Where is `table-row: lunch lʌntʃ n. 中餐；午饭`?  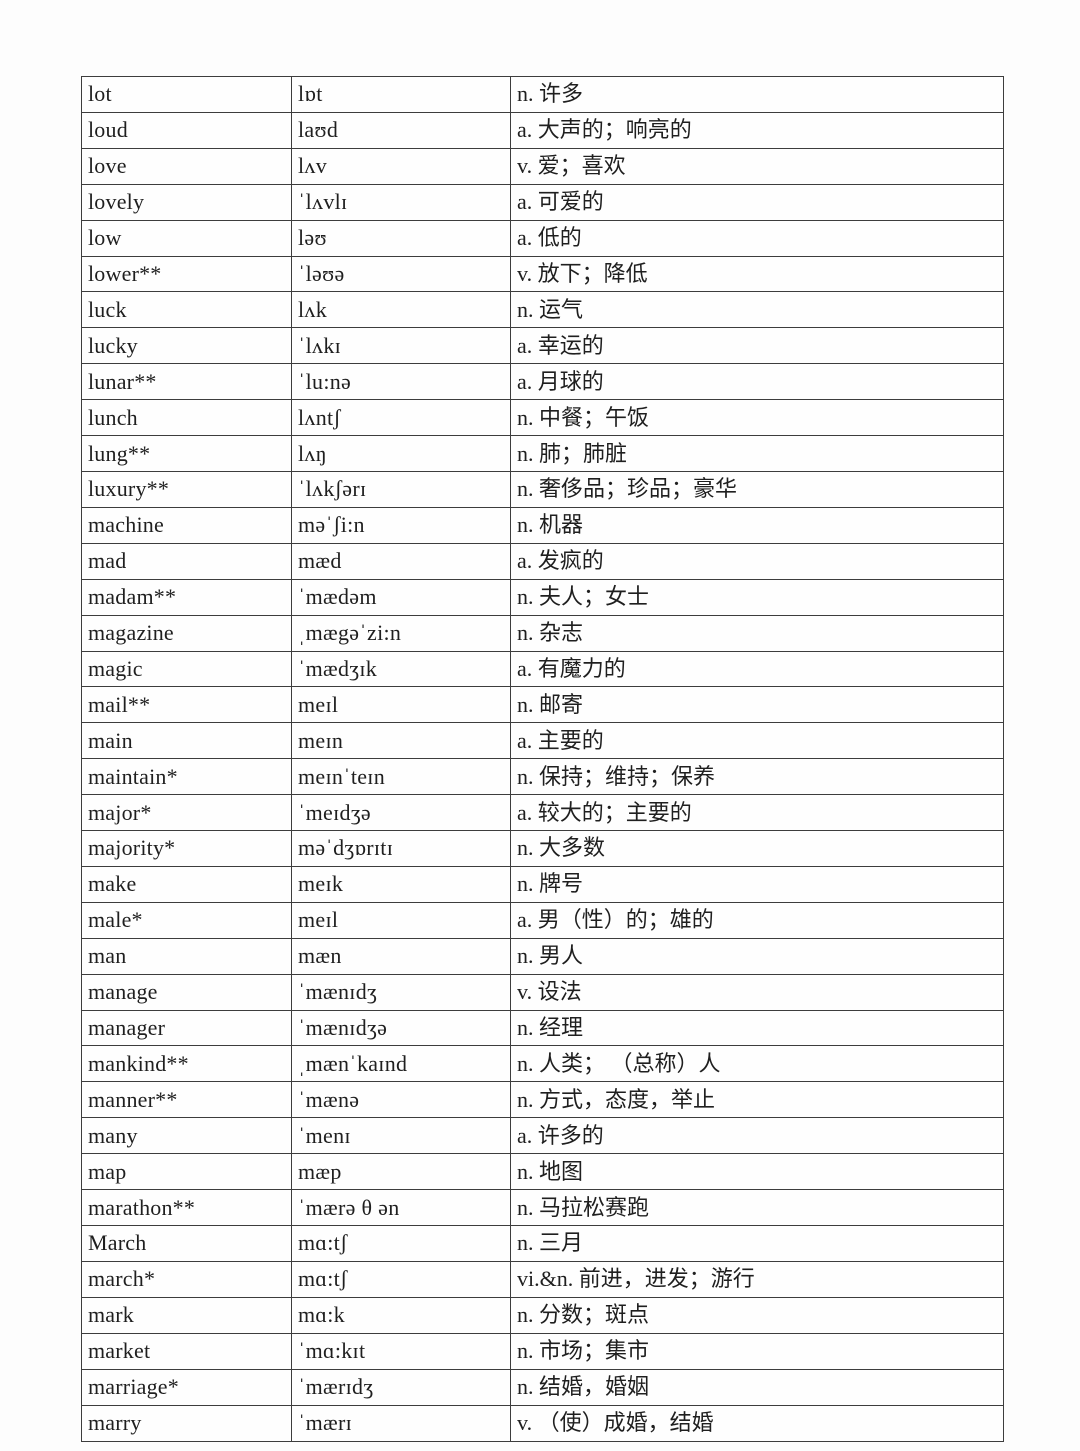
table-row: lunch lʌntʃ n. 中餐；午饭 is located at coordinates (542, 418).